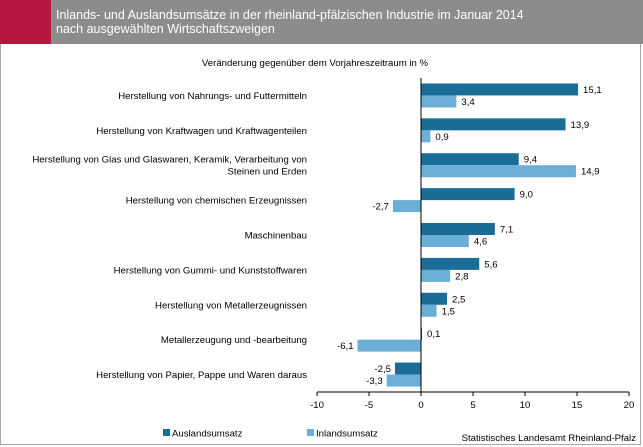 Image resolution: width=643 pixels, height=447 pixels. Describe the element at coordinates (420, 405) in the screenshot. I see `x-tick-label: 0` at that location.